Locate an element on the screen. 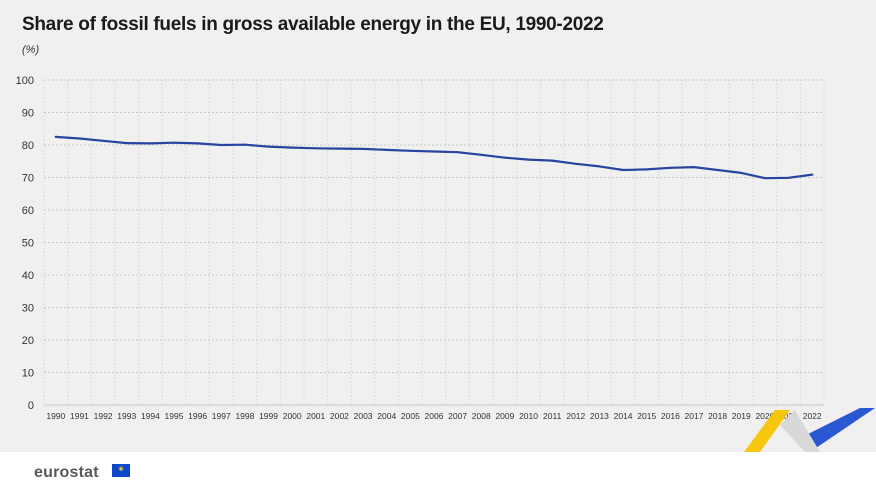  x-tick-label: 2001 is located at coordinates (315, 416).